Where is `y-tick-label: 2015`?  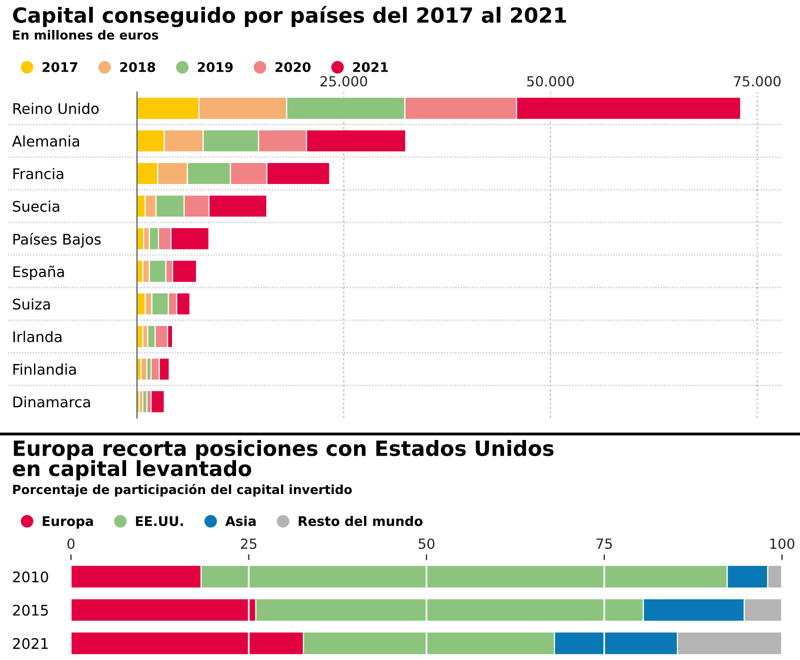
y-tick-label: 2015 is located at coordinates (30, 610).